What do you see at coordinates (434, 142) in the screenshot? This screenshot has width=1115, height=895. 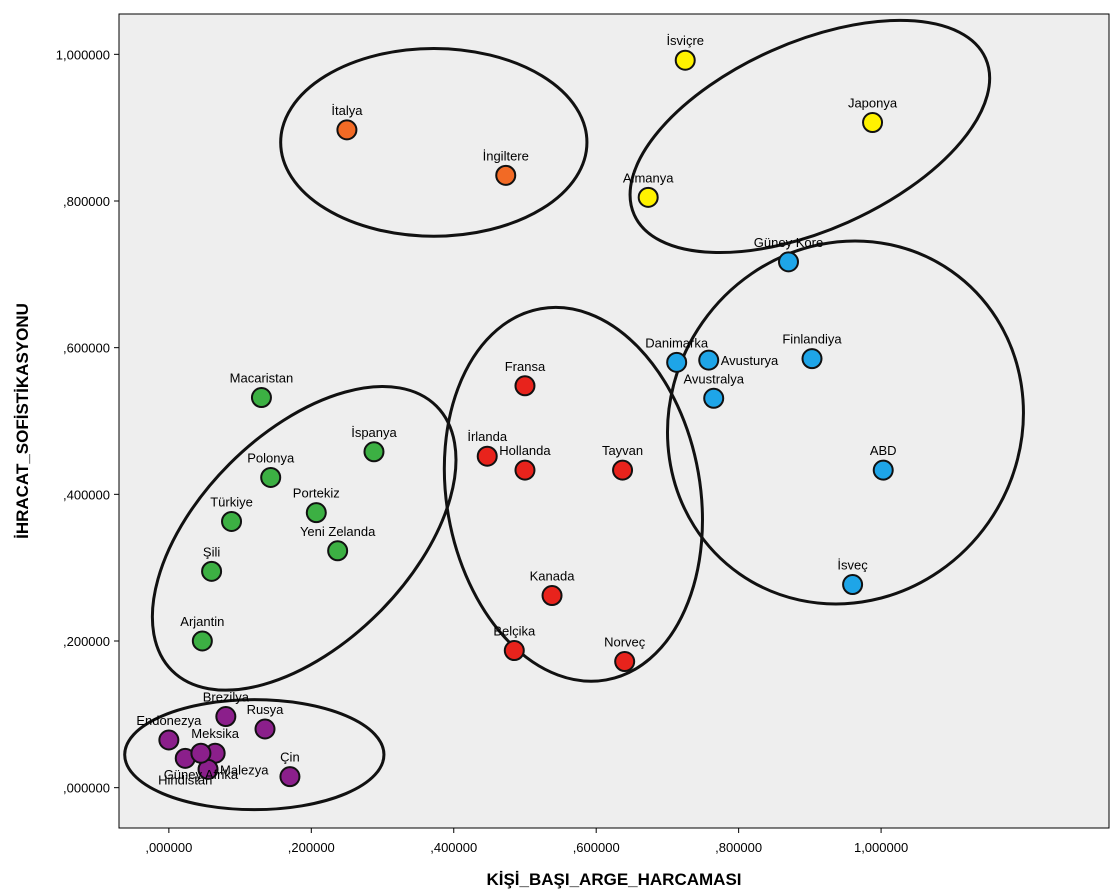 I see `cluster-ellipse-orange` at bounding box center [434, 142].